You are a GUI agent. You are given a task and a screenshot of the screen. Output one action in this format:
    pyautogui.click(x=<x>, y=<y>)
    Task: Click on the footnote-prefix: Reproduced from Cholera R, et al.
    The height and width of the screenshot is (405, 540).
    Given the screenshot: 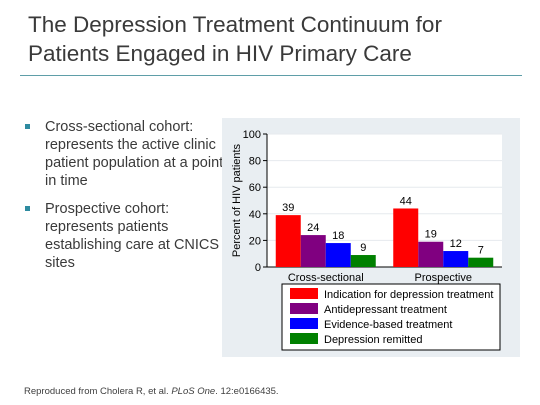 What is the action you would take?
    pyautogui.click(x=98, y=391)
    